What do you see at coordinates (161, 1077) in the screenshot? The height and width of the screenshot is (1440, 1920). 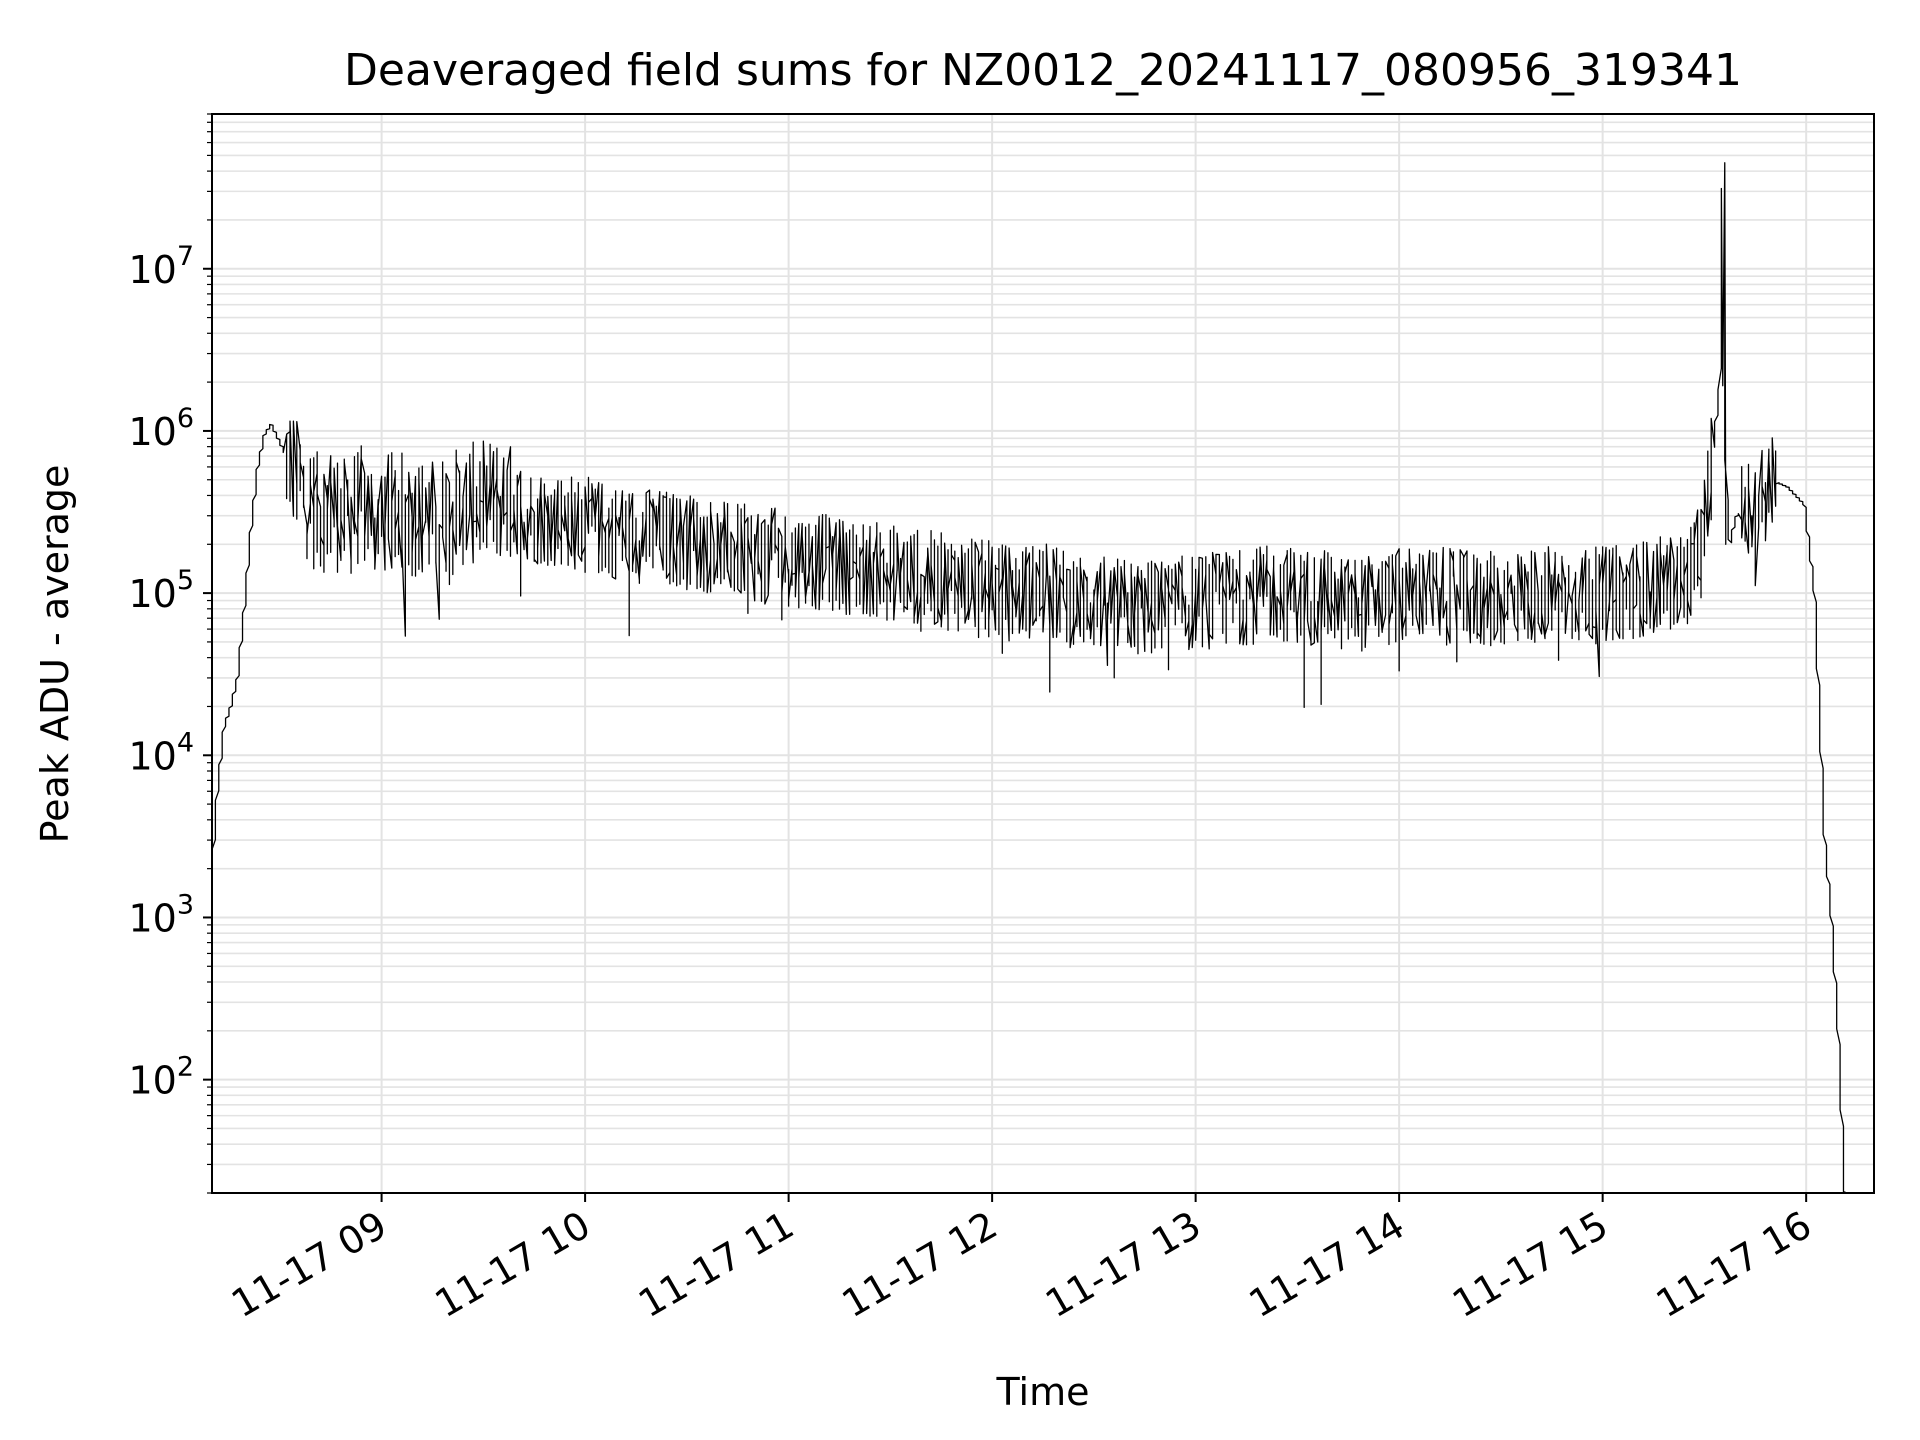 I see `y-tick-label: 10²` at bounding box center [161, 1077].